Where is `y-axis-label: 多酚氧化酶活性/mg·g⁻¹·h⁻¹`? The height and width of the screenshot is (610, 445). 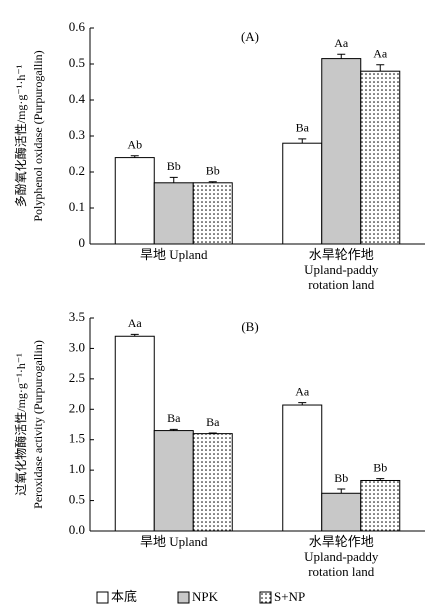
y-axis-label: 多酚氧化酶活性/mg·g⁻¹·h⁻¹ is located at coordinates (20, 135).